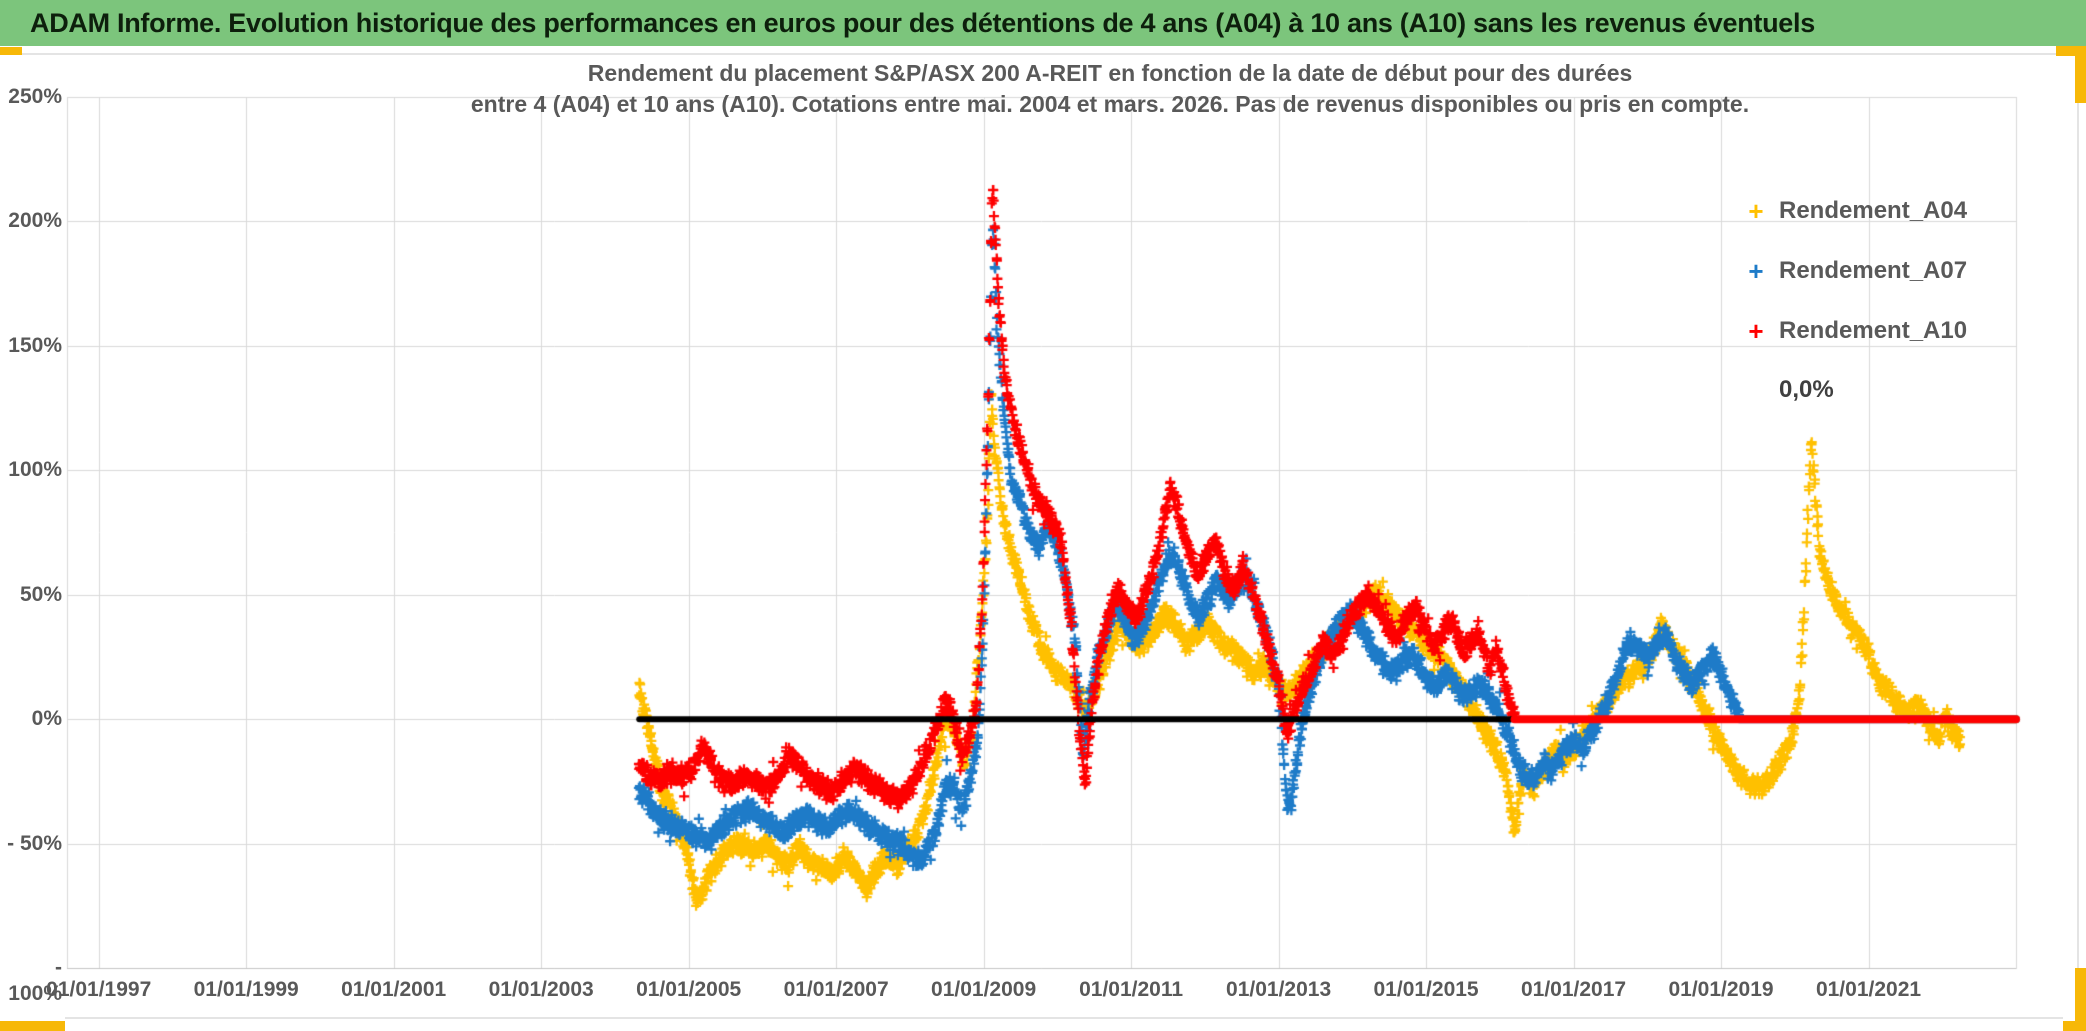 This screenshot has width=2086, height=1031. Describe the element at coordinates (40, 594) in the screenshot. I see `y-tick-label: 50%` at that location.